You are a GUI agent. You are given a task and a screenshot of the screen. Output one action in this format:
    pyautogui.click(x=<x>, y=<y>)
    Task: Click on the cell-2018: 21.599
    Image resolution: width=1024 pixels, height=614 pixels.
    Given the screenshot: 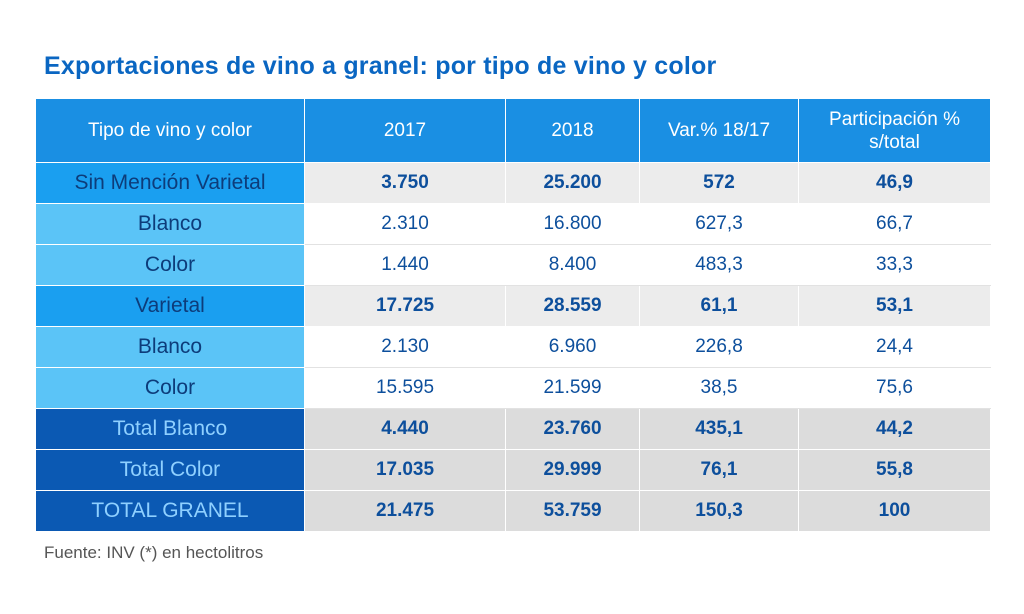 What is the action you would take?
    pyautogui.click(x=572, y=388)
    